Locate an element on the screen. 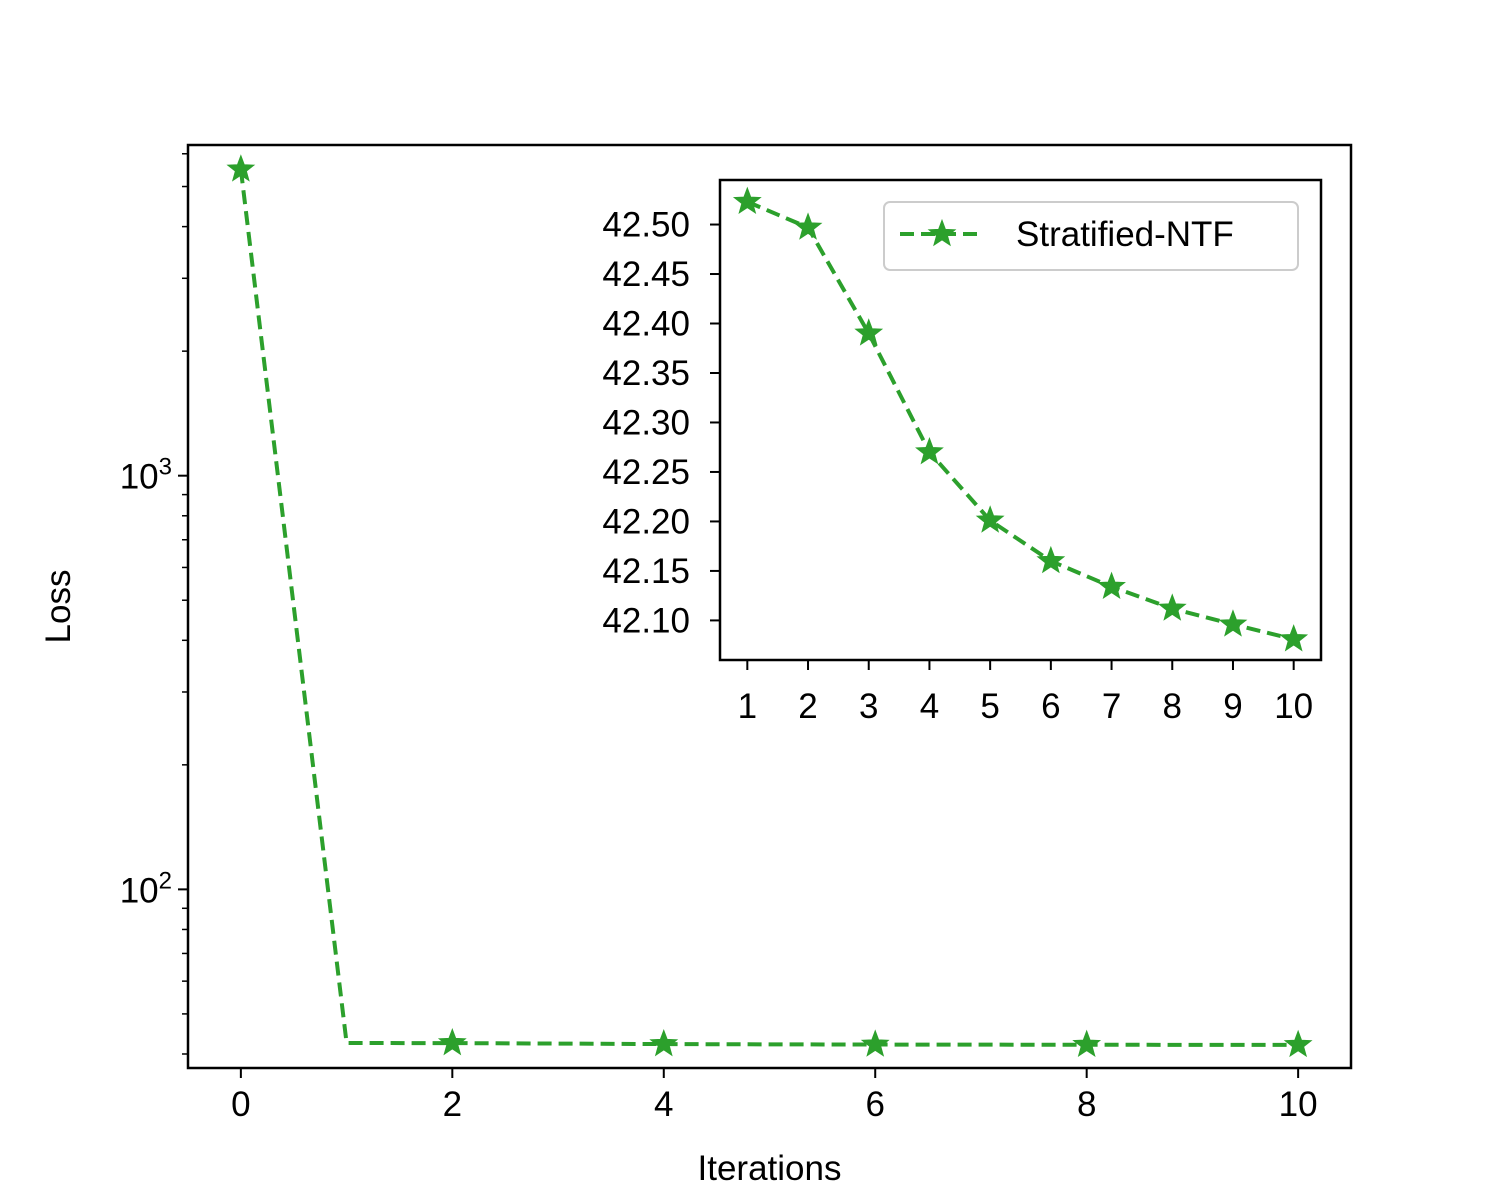 This screenshot has height=1200, width=1500. x-tick-label: 2 is located at coordinates (452, 1104).